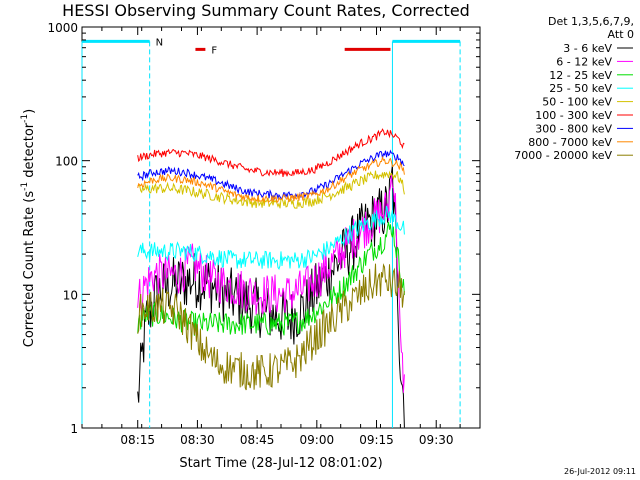  I want to click on legend-item-label: 50 - 100 keV, so click(577, 102).